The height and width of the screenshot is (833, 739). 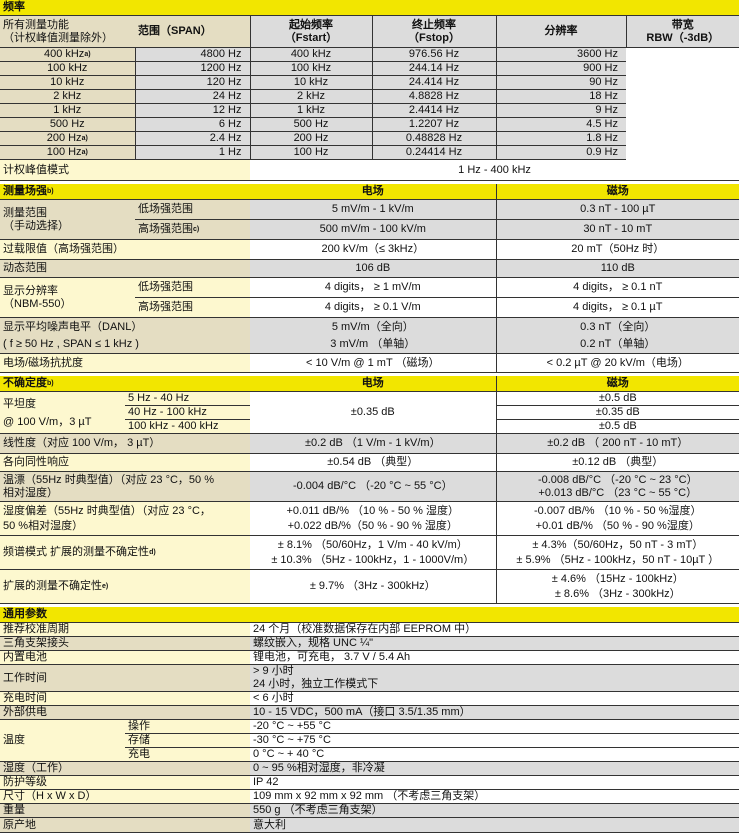 I want to click on span-value: 400 kHza), so click(x=67, y=54).